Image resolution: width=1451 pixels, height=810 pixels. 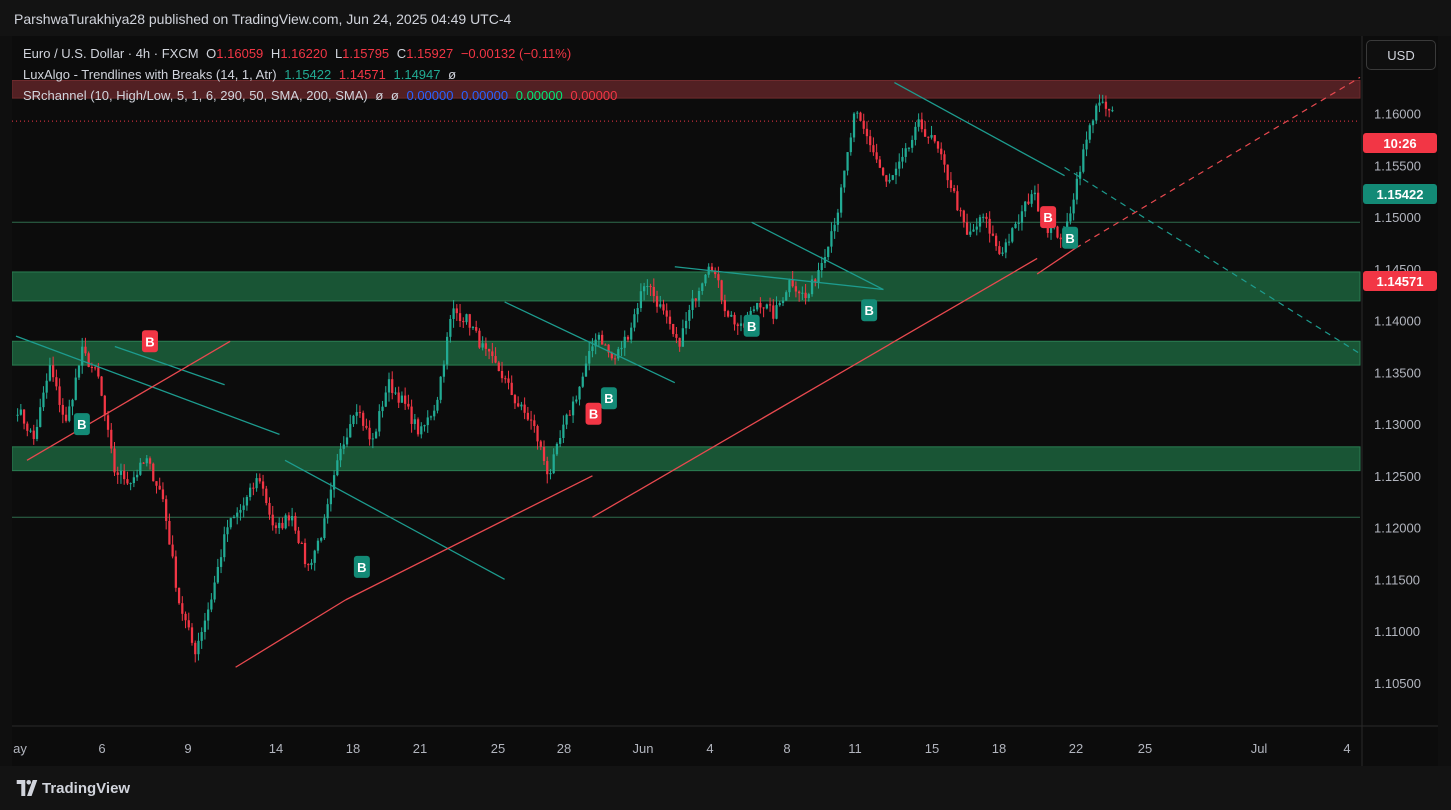 What do you see at coordinates (308, 74) in the screenshot?
I see `luxalgo-value-1: 1.15422` at bounding box center [308, 74].